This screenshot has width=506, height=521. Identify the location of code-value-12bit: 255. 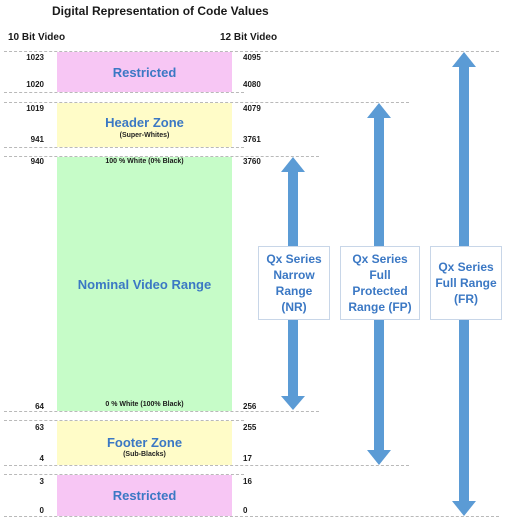
(250, 427).